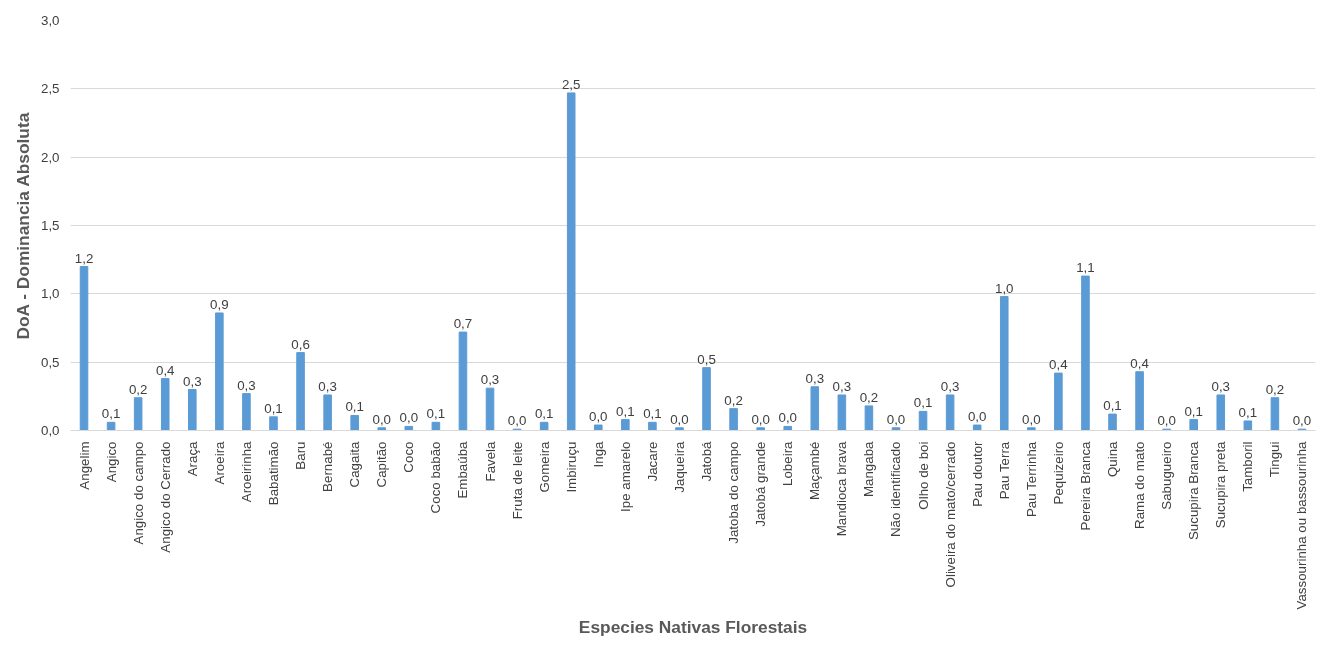  Describe the element at coordinates (165, 497) in the screenshot. I see `x-tick-label: Angico do Cerrado` at that location.